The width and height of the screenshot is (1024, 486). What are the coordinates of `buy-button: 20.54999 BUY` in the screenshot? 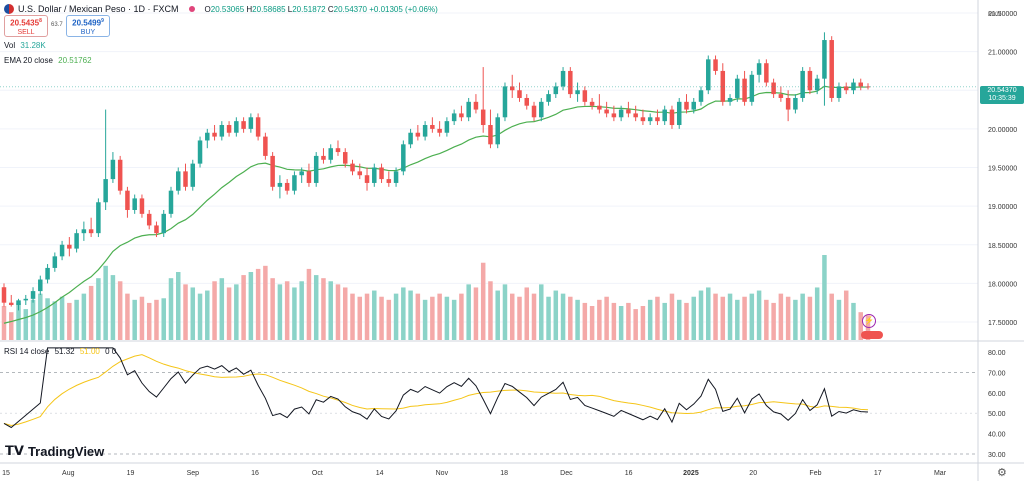 It's located at (88, 26).